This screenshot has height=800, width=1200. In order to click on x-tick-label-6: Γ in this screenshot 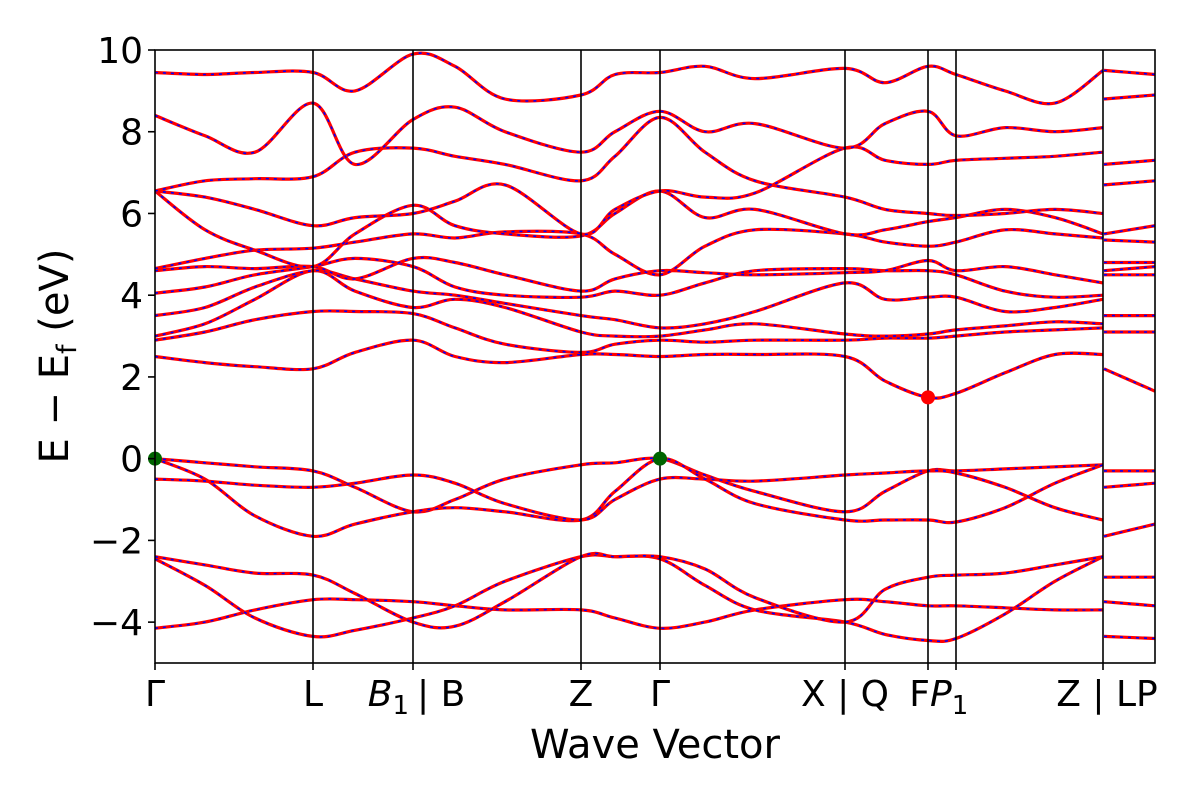, I will do `click(660, 694)`.